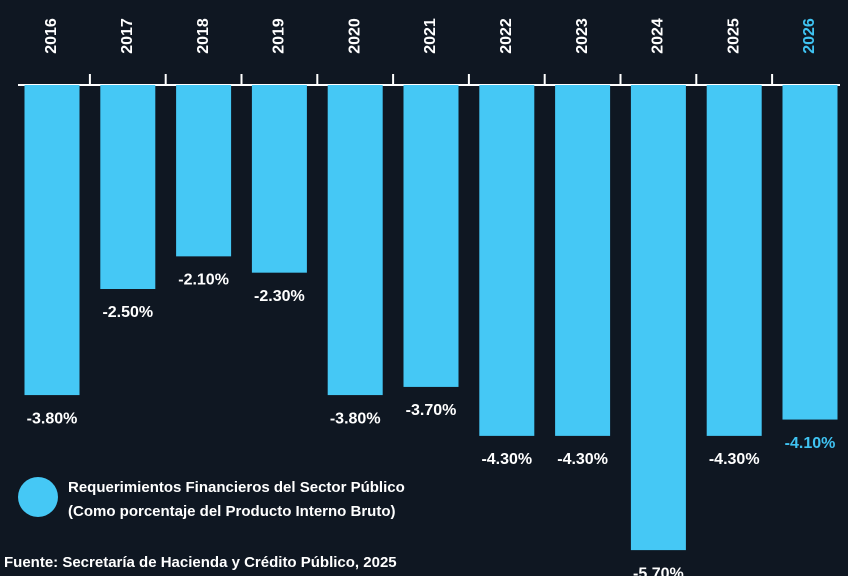 The width and height of the screenshot is (848, 576). Describe the element at coordinates (279, 36) in the screenshot. I see `x-tick-label: 2019` at that location.